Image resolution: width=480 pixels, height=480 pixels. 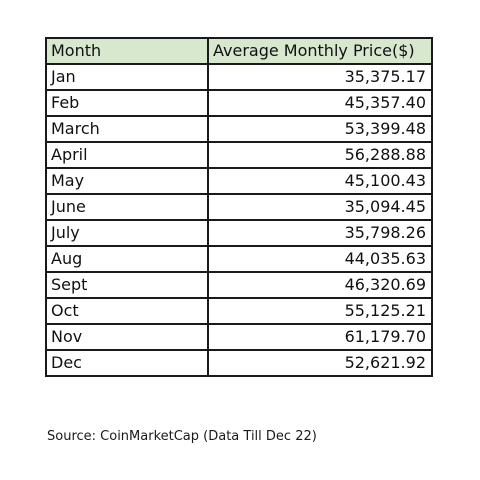 What do you see at coordinates (320, 233) in the screenshot?
I see `price-cell: 35,798.26` at bounding box center [320, 233].